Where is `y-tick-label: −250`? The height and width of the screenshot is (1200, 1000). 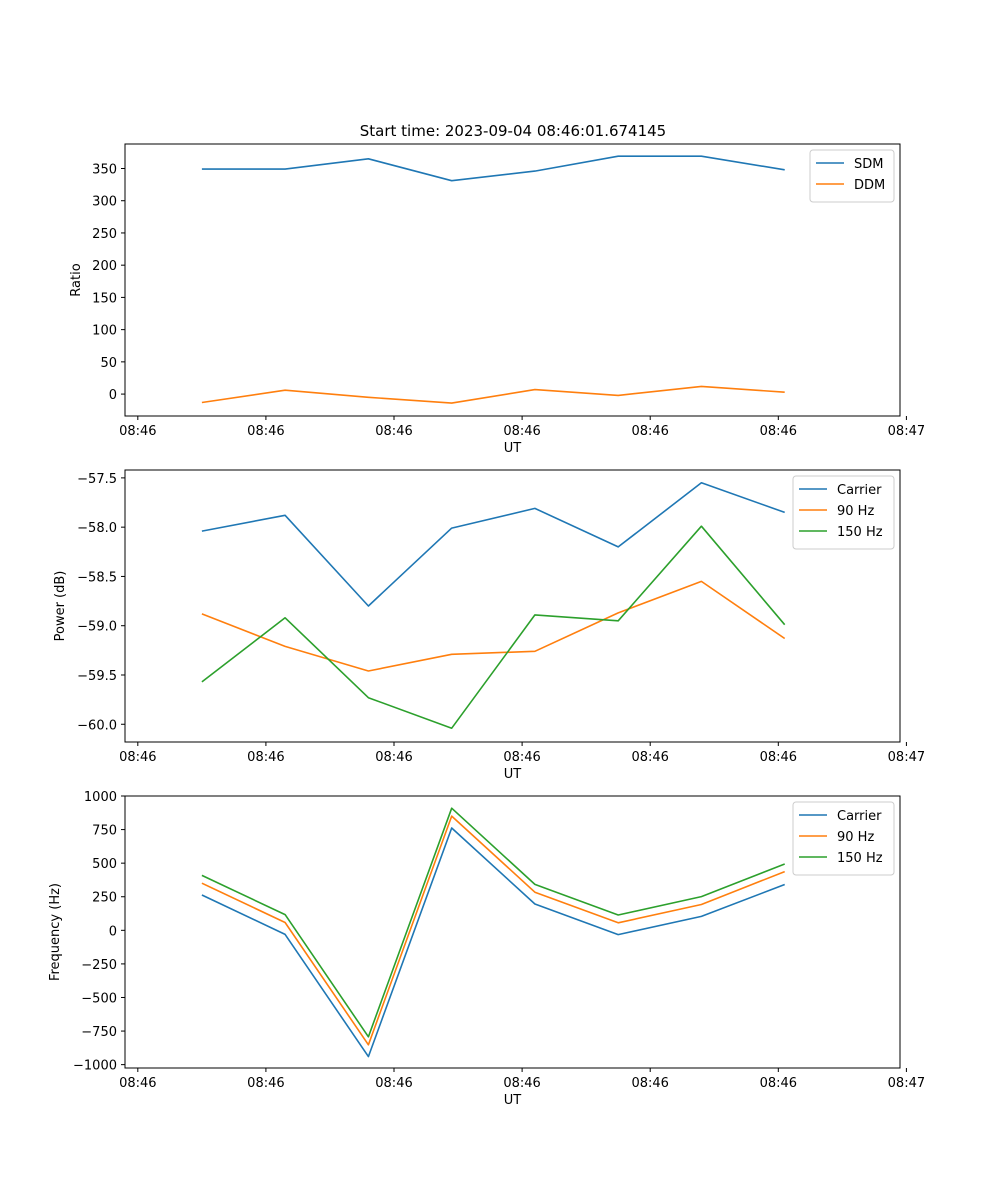 y-tick-label: −250 is located at coordinates (99, 965).